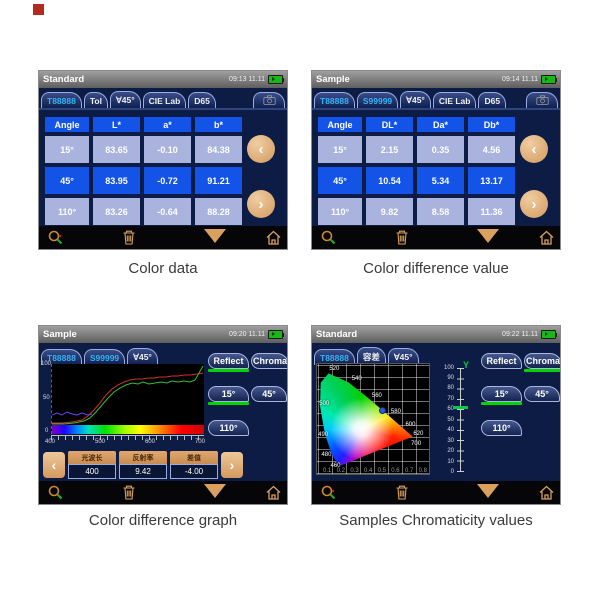 This screenshot has height=600, width=600. What do you see at coordinates (452, 420) in the screenshot?
I see `y-value-scale: Y 100 90 80 70 60 50 40 30 20 10 0` at bounding box center [452, 420].